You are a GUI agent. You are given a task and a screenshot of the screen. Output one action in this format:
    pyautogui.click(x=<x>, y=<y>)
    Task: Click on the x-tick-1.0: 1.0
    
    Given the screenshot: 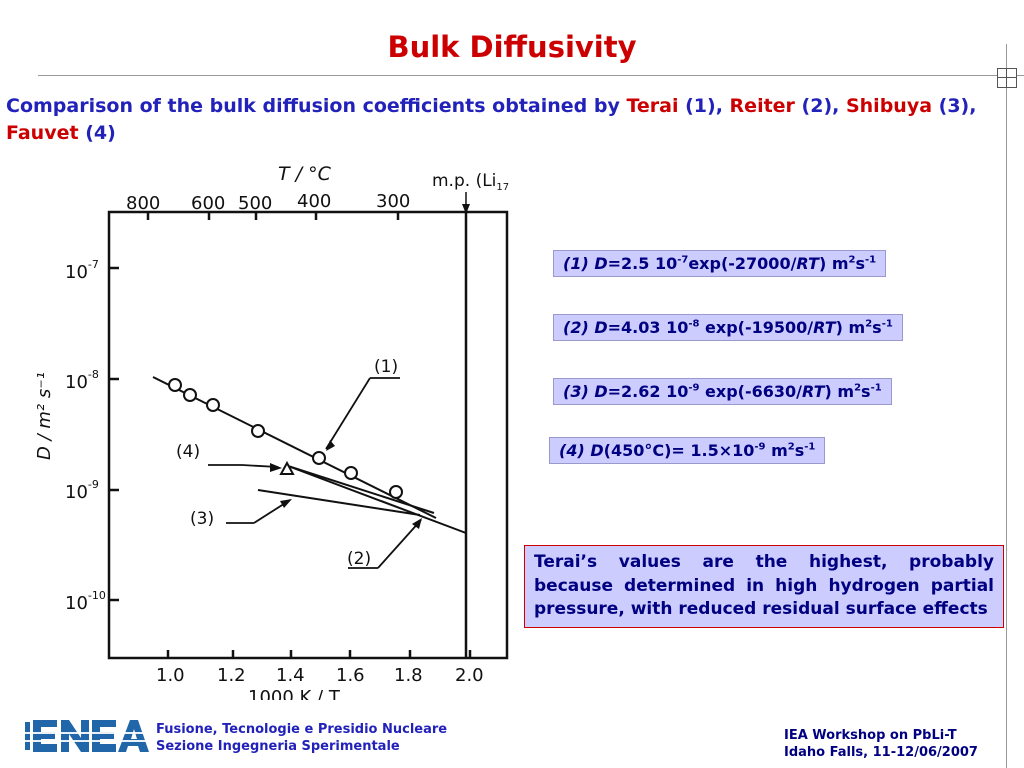 What is the action you would take?
    pyautogui.click(x=170, y=675)
    